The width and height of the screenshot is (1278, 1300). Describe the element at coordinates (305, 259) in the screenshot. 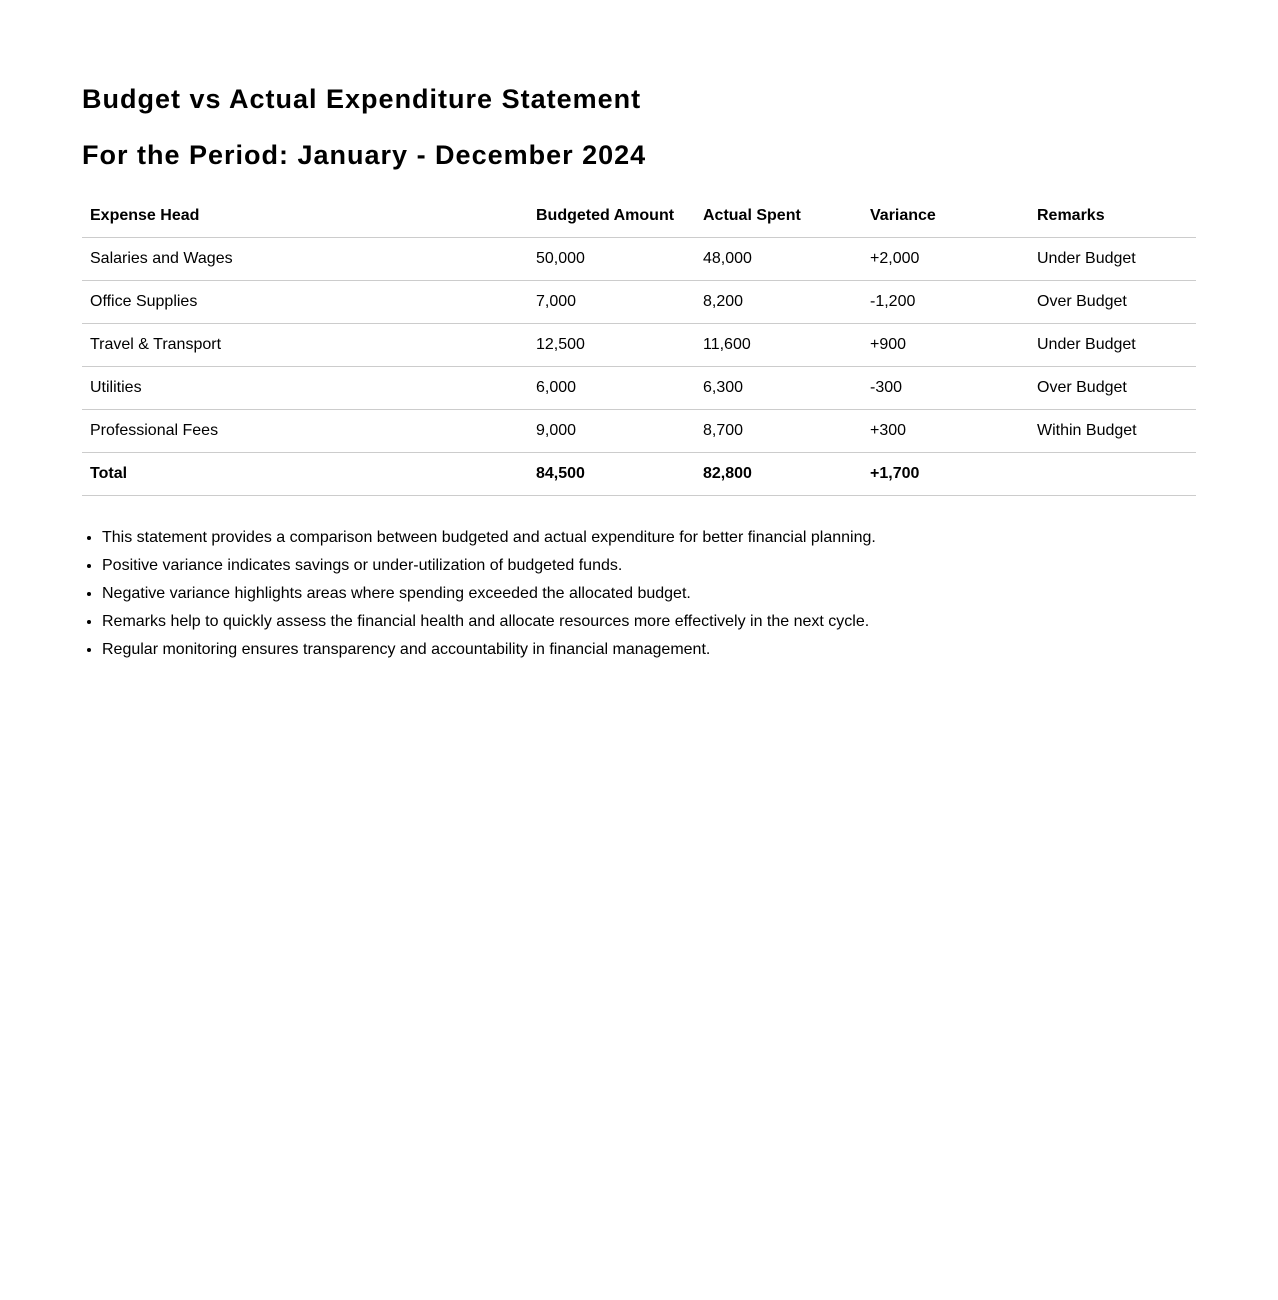

I see `expense-head-cell: Salaries and Wages` at that location.